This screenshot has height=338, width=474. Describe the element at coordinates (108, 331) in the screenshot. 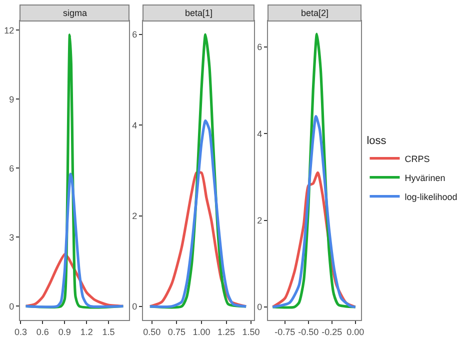

I see `x-tick-label: 1.5` at that location.